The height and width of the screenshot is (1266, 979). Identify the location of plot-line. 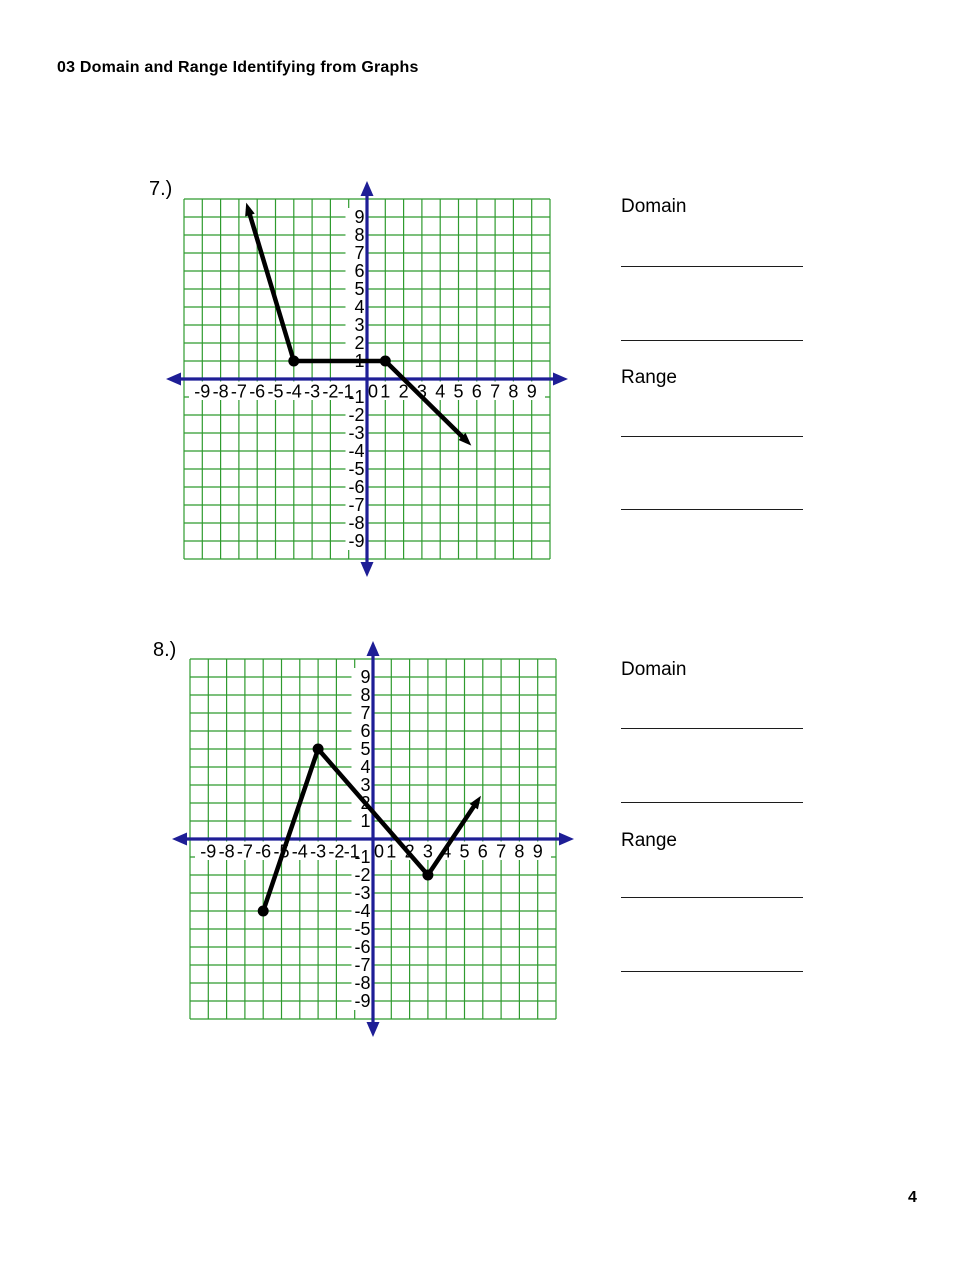
(357, 325).